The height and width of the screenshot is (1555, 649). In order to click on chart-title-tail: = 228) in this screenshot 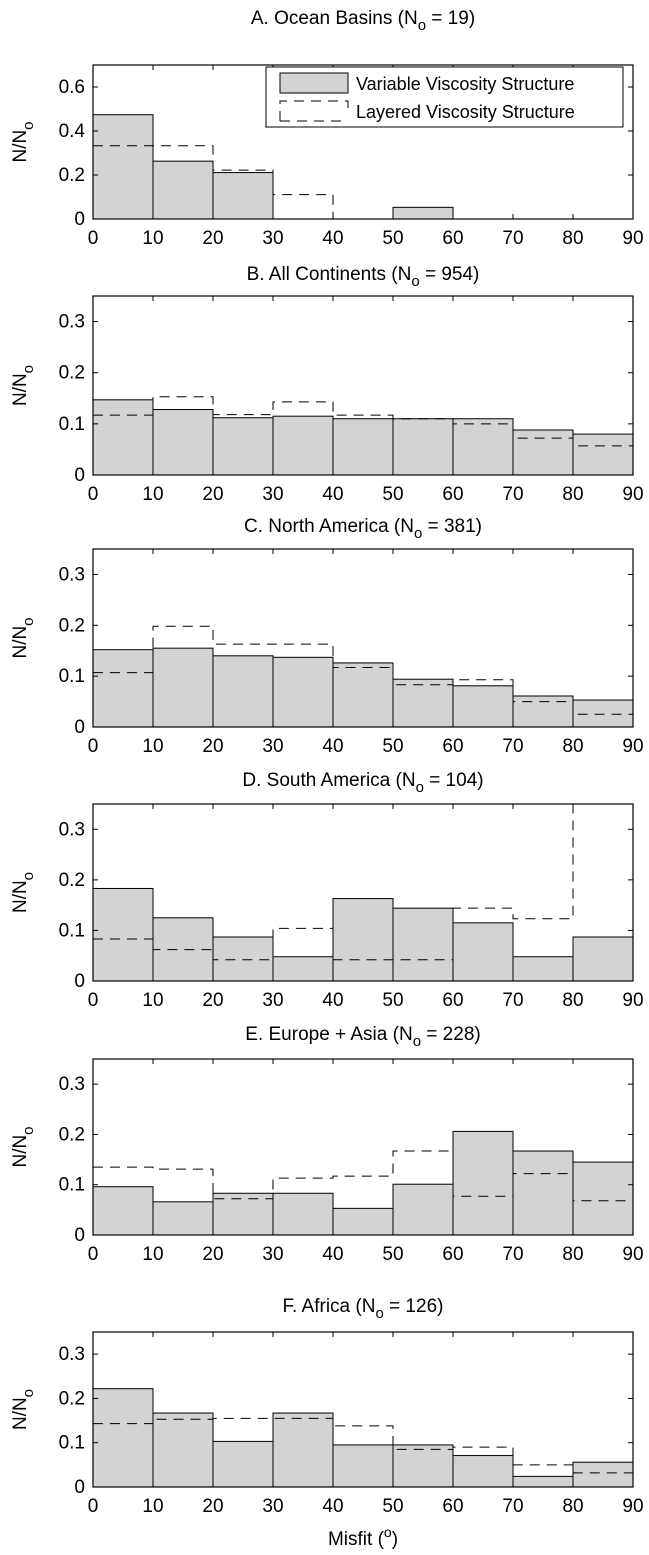, I will do `click(451, 1034)`.